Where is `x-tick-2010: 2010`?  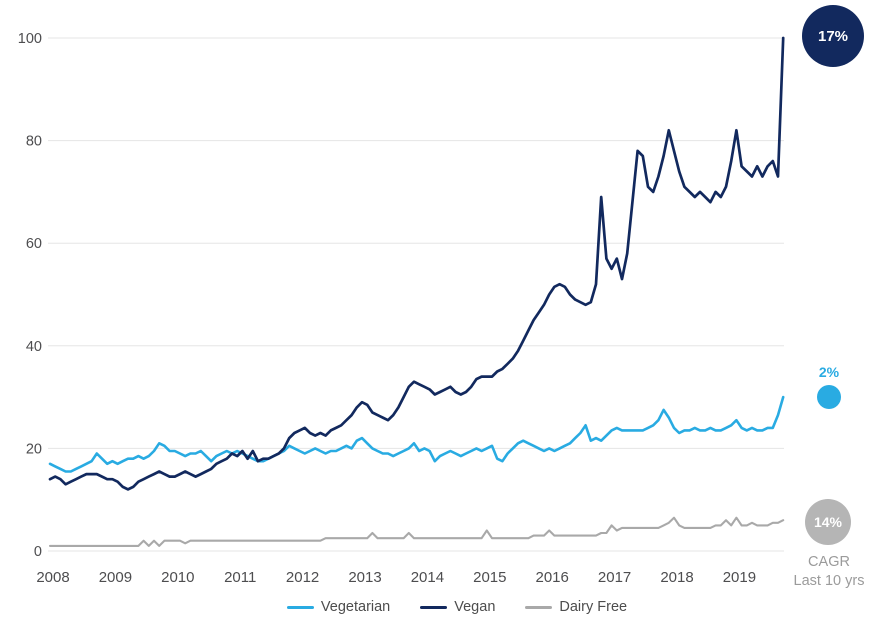
x-tick-2010: 2010 is located at coordinates (177, 577).